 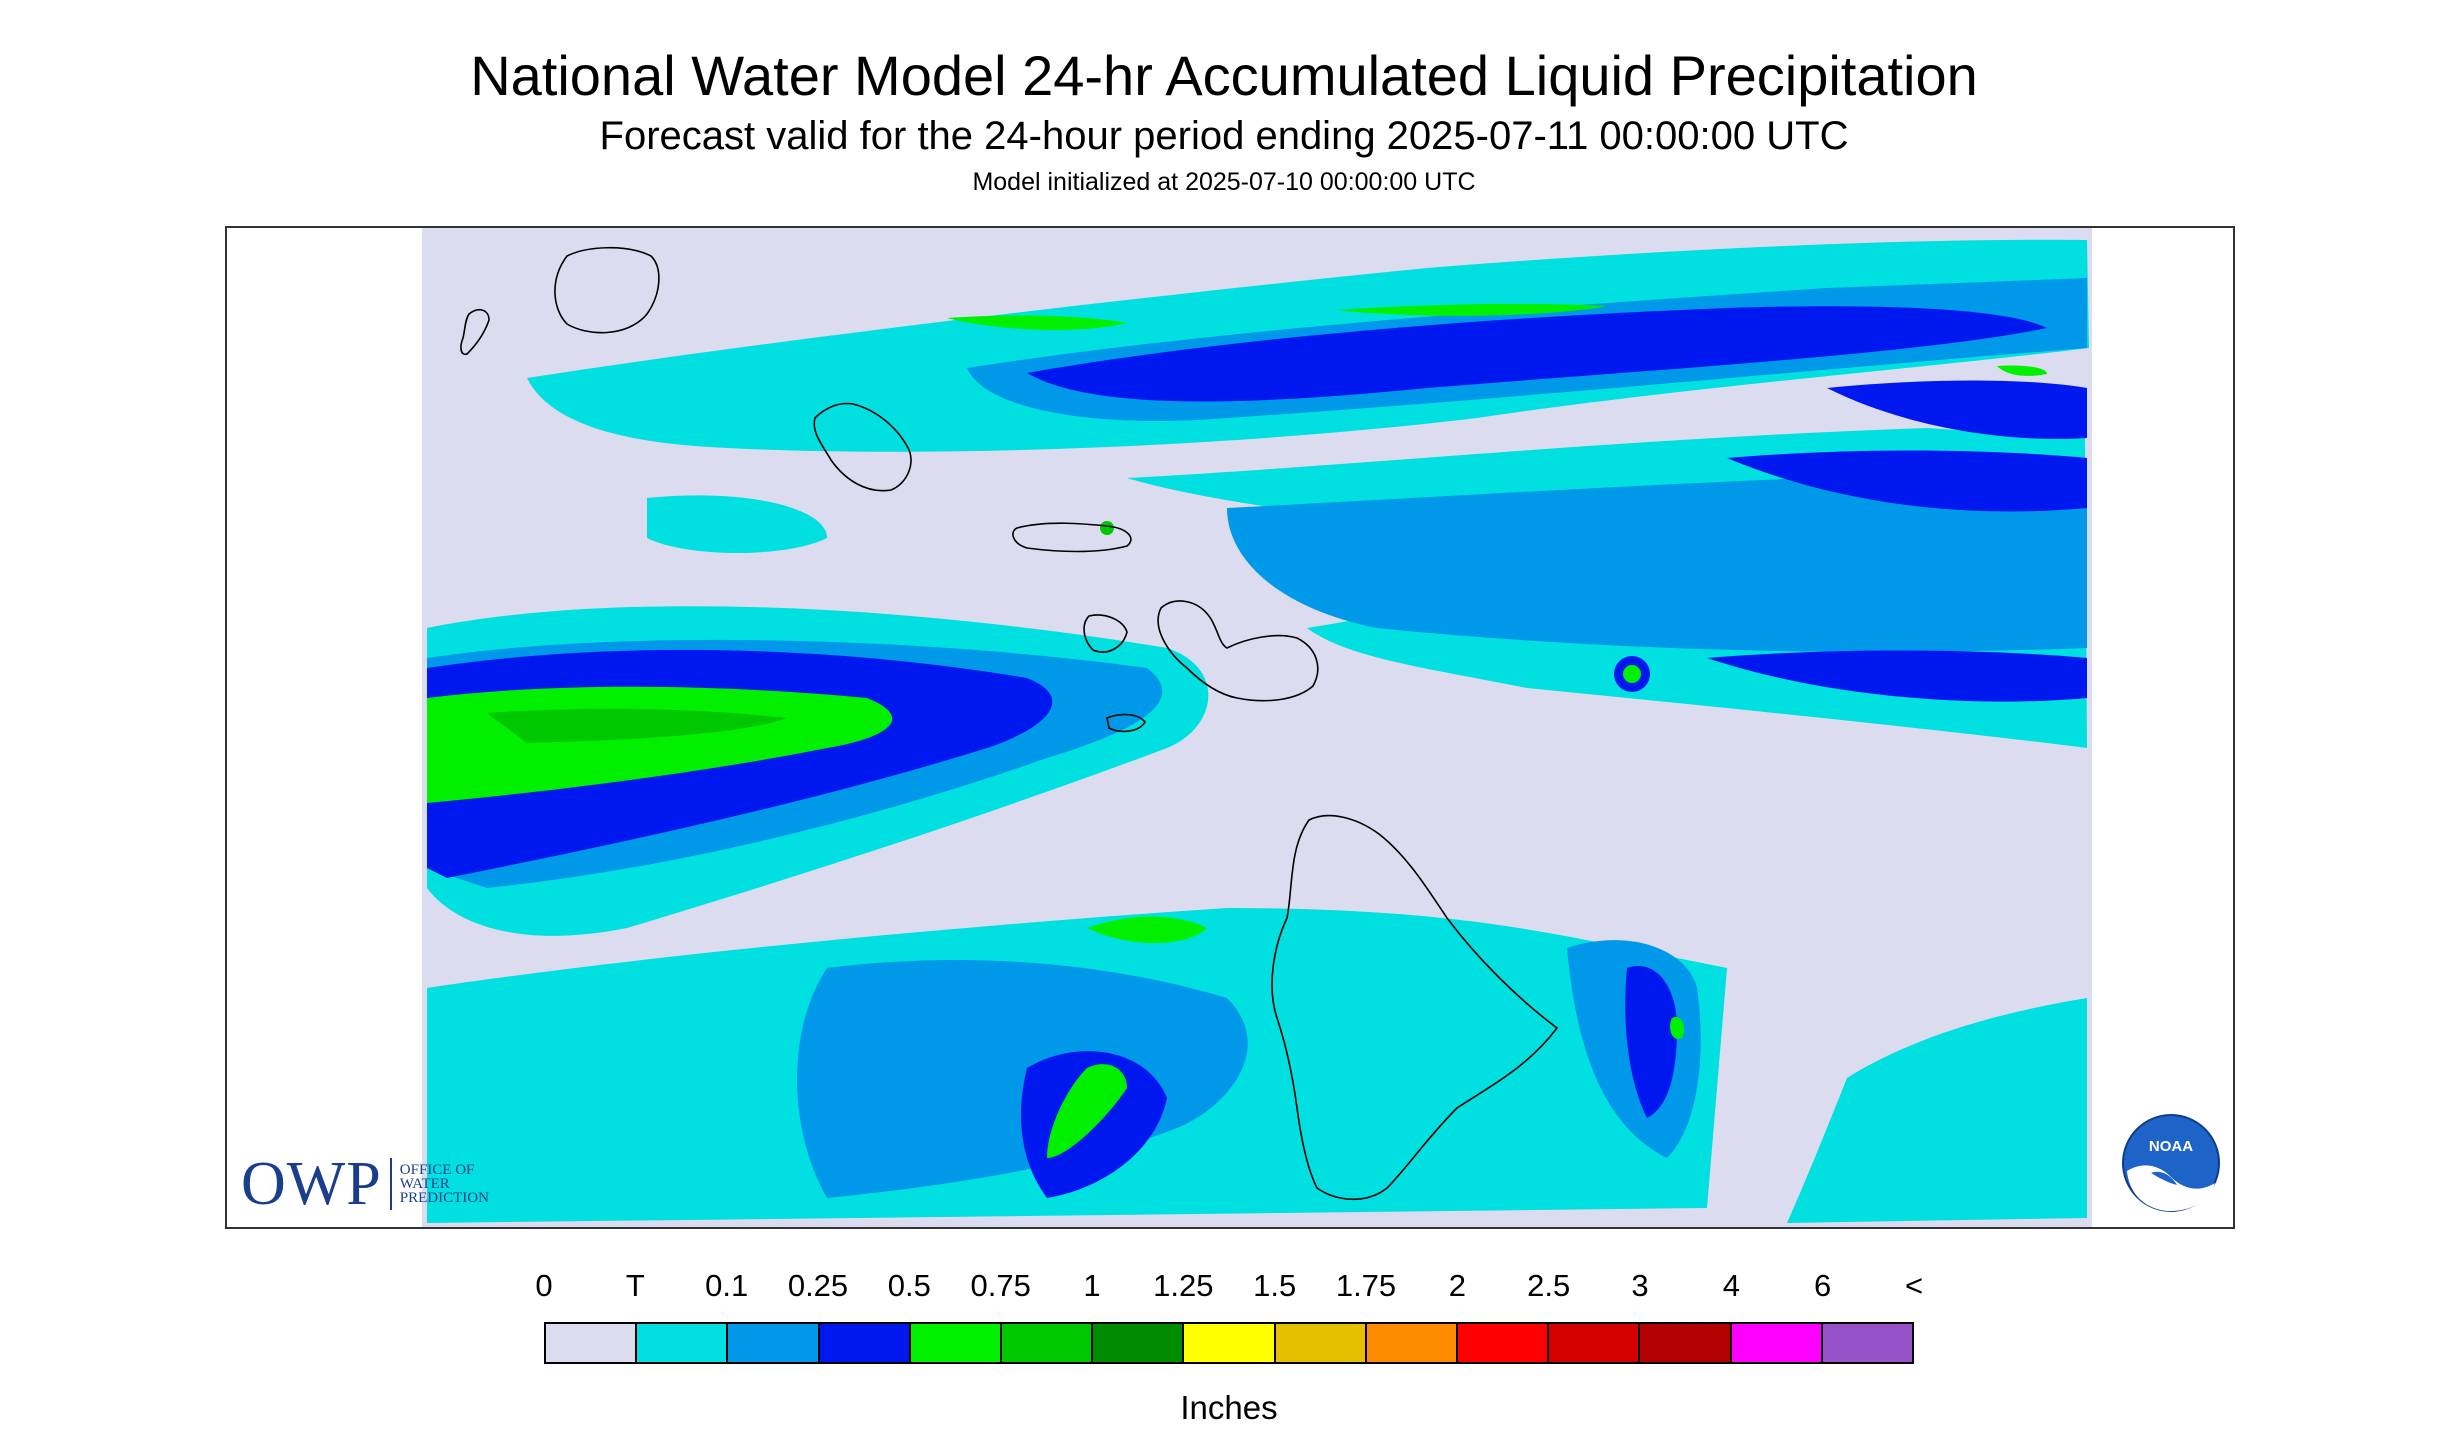 I want to click on coastline-kahoolawe, so click(x=1126, y=723).